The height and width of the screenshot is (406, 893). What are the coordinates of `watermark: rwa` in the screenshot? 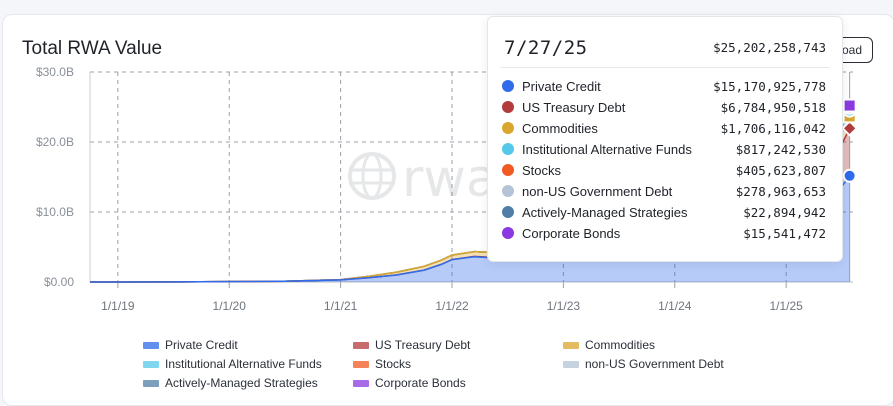 It's located at (423, 179).